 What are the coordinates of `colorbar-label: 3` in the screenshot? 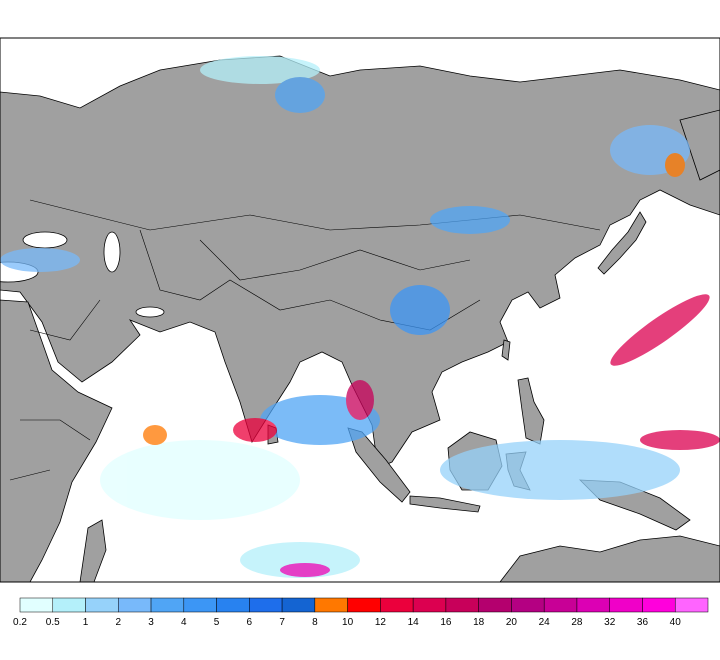 It's located at (151, 622).